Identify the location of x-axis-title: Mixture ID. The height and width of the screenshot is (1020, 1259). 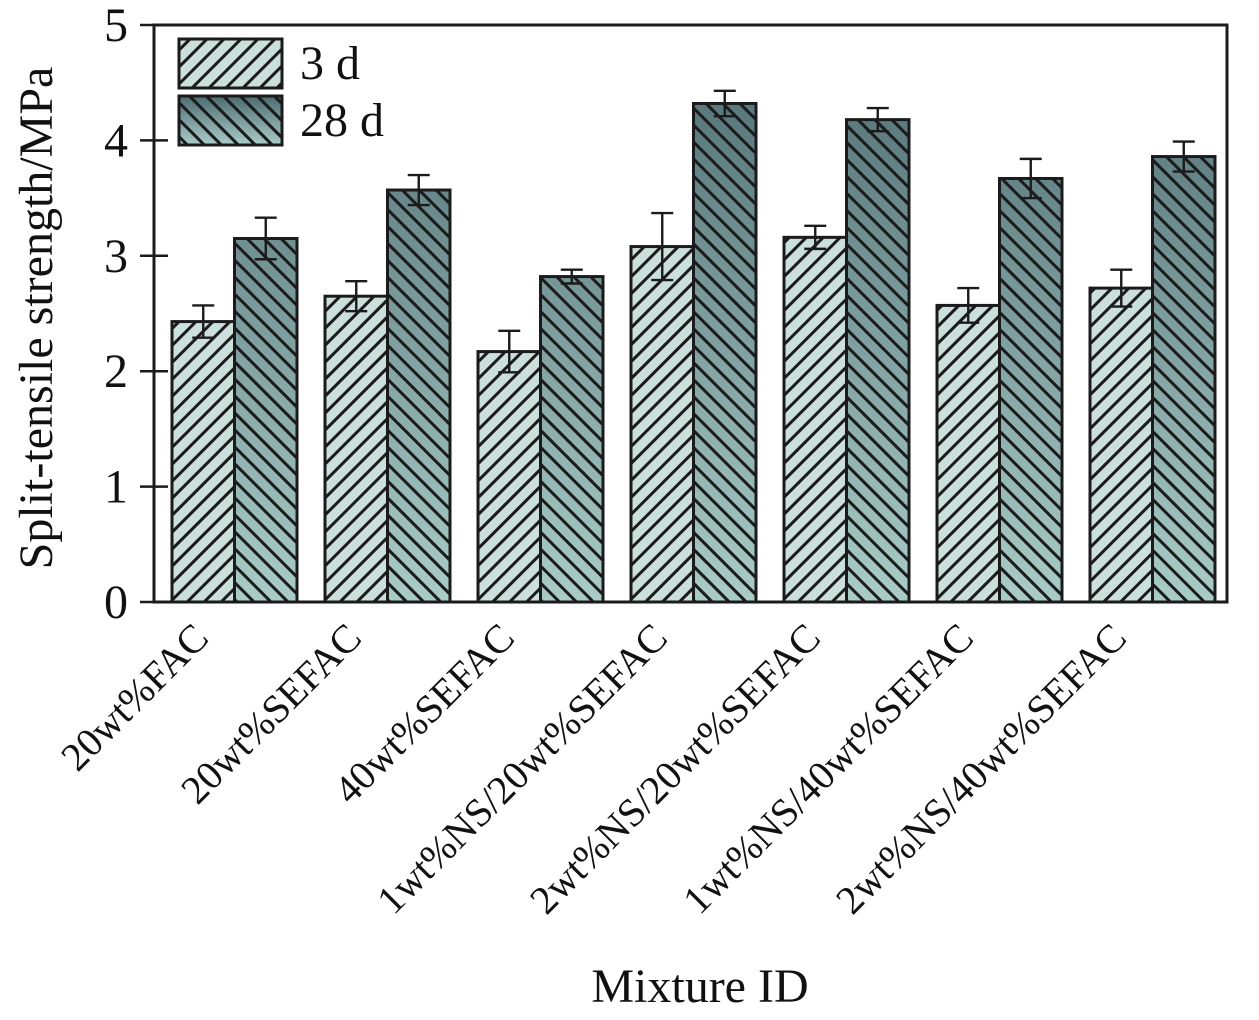
(699, 986).